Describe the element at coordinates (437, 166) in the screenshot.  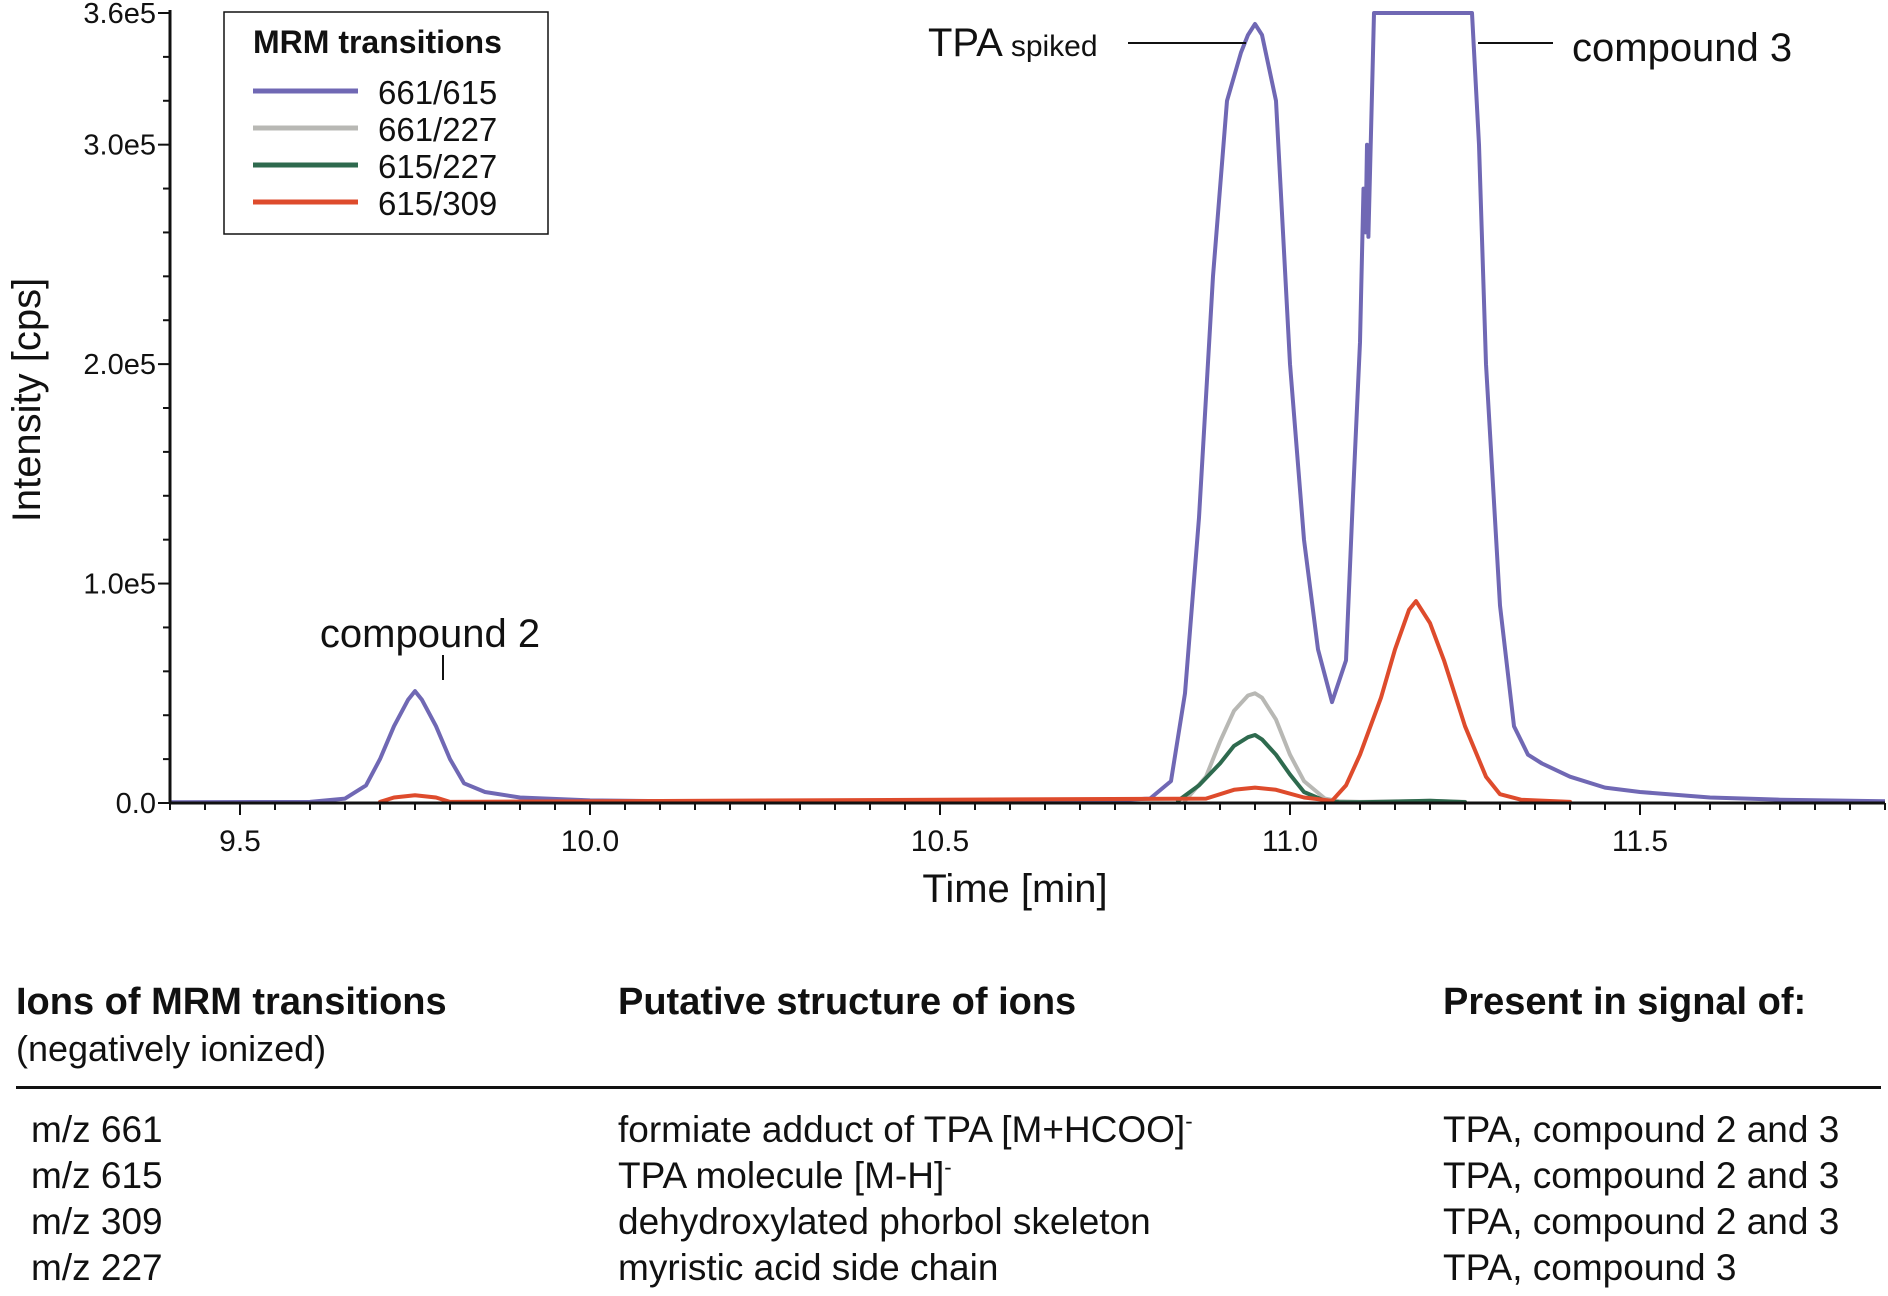
I see `legend-entry-615-227: 615/227` at that location.